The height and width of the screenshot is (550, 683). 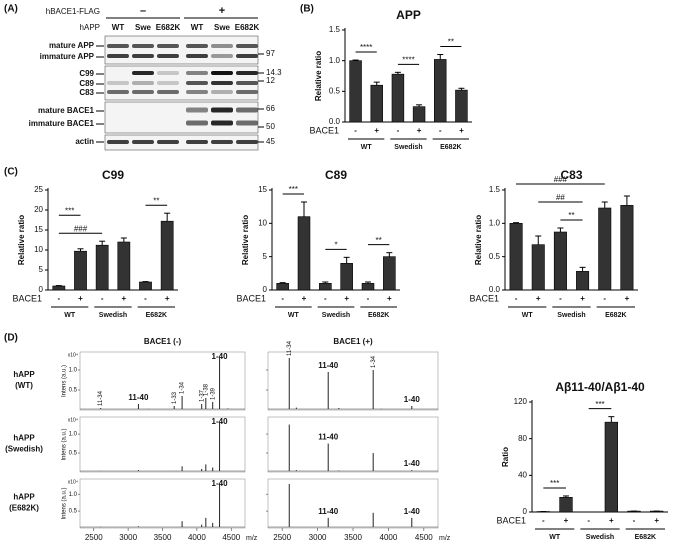 What do you see at coordinates (138, 397) in the screenshot?
I see `peak-label: 11-40` at bounding box center [138, 397].